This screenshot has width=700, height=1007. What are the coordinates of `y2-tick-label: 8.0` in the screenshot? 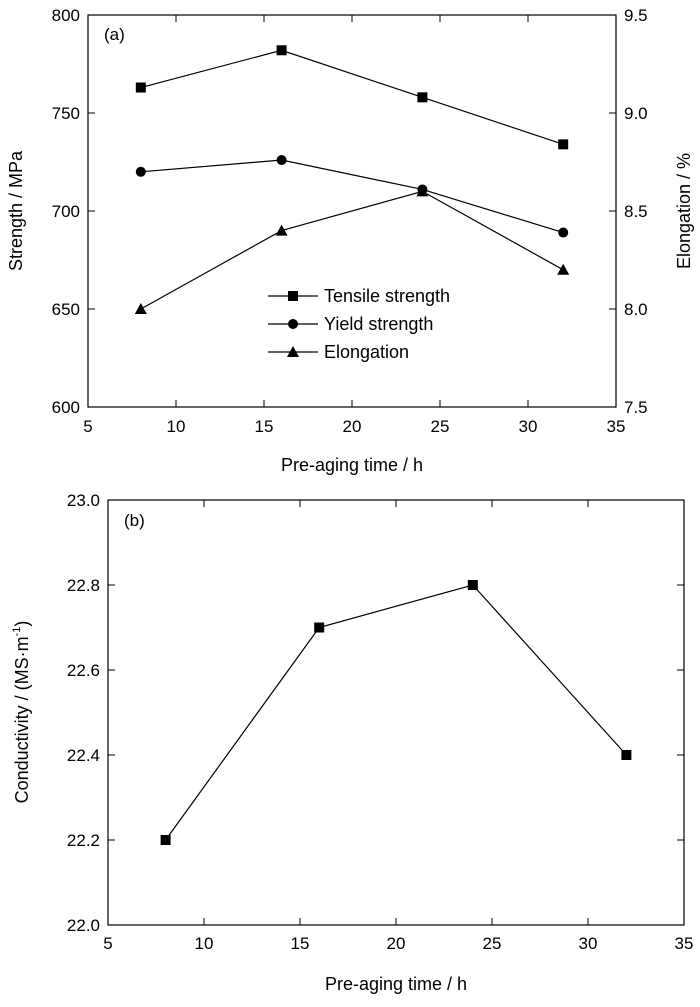 It's located at (636, 309).